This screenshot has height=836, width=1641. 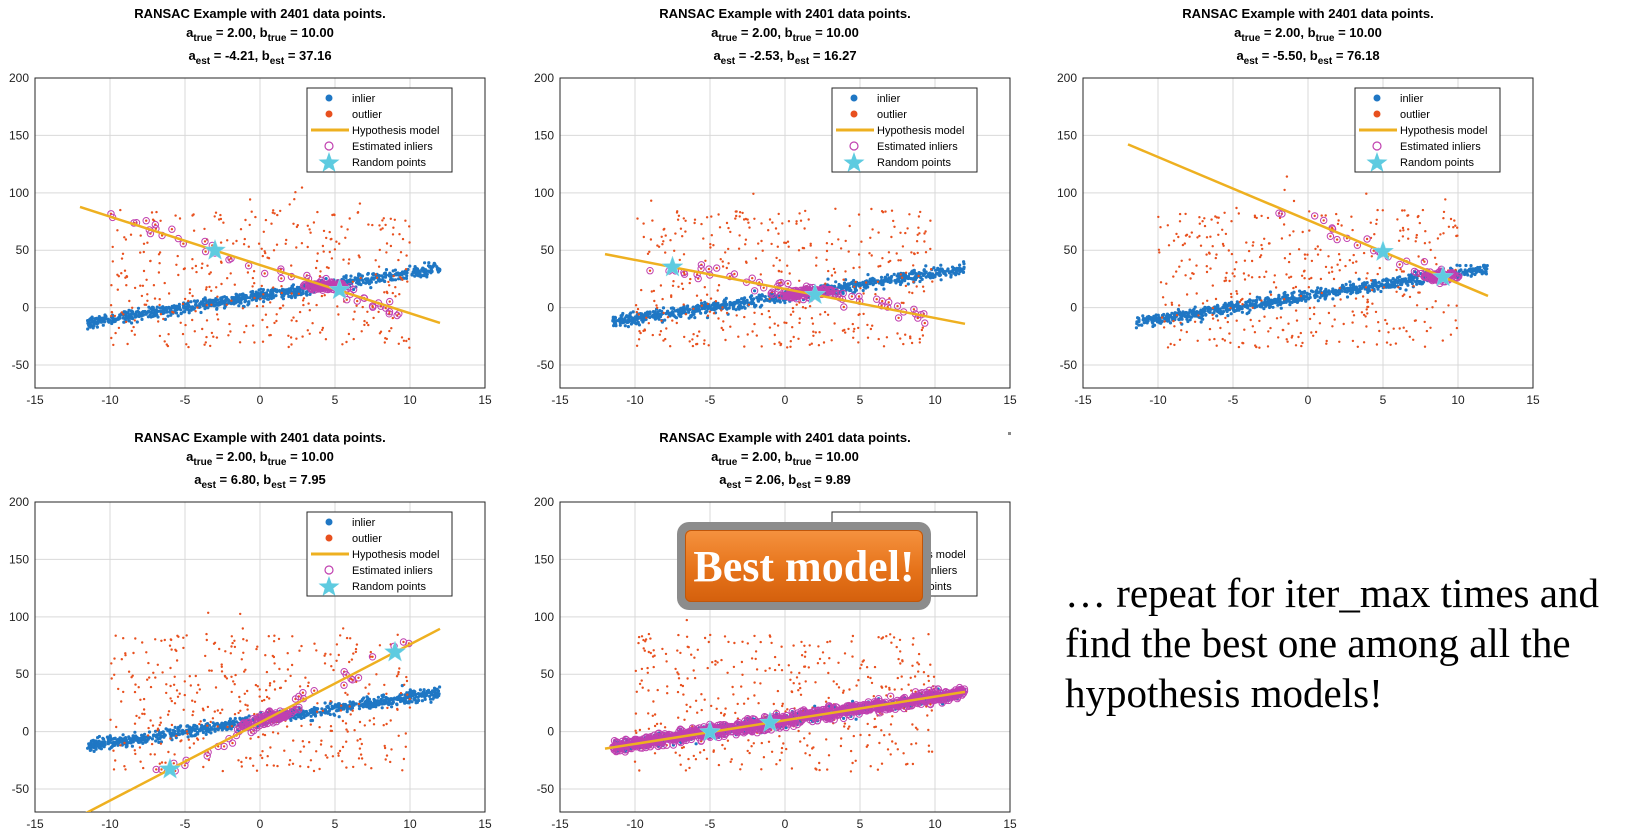 I want to click on y-tick-label: -50, so click(x=546, y=365).